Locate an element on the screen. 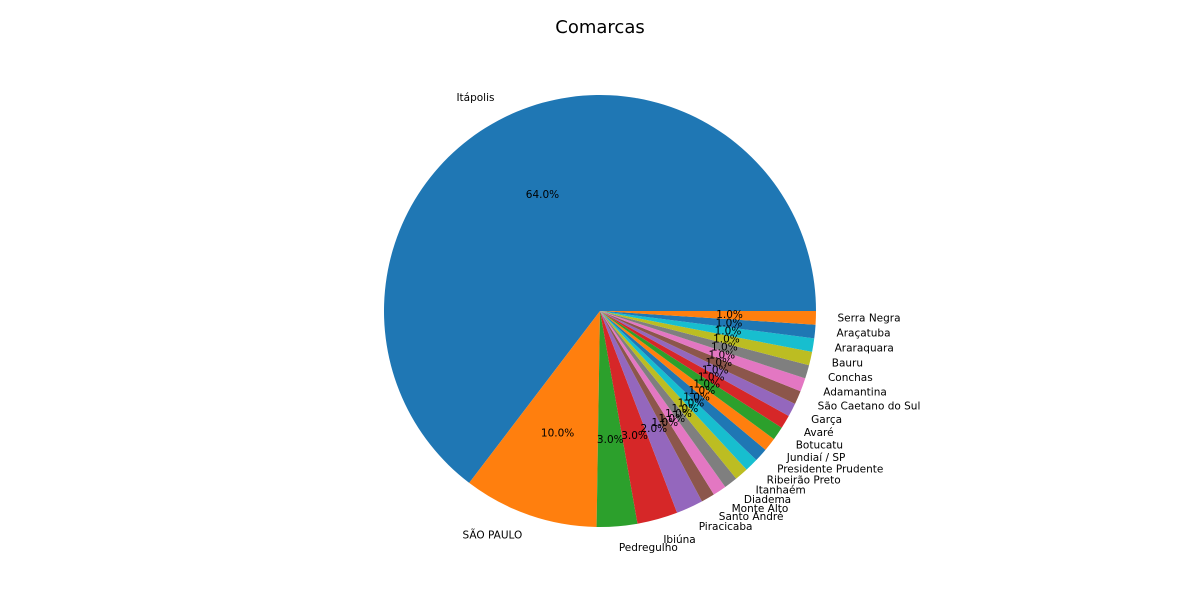 Image resolution: width=1200 pixels, height=600 pixels. slice-label-presidente-prudente: Presidente Prudente is located at coordinates (830, 469).